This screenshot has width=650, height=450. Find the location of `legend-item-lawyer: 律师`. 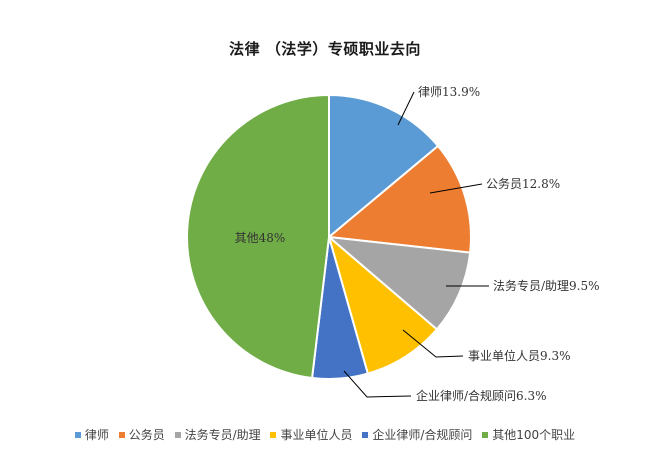

legend-item-lawyer: 律师 is located at coordinates (91, 434).